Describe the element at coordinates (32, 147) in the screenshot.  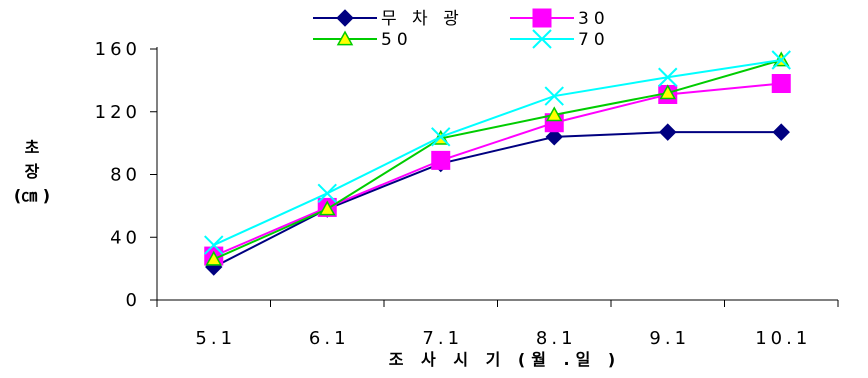
I see `y-axis-title-line: 초` at that location.